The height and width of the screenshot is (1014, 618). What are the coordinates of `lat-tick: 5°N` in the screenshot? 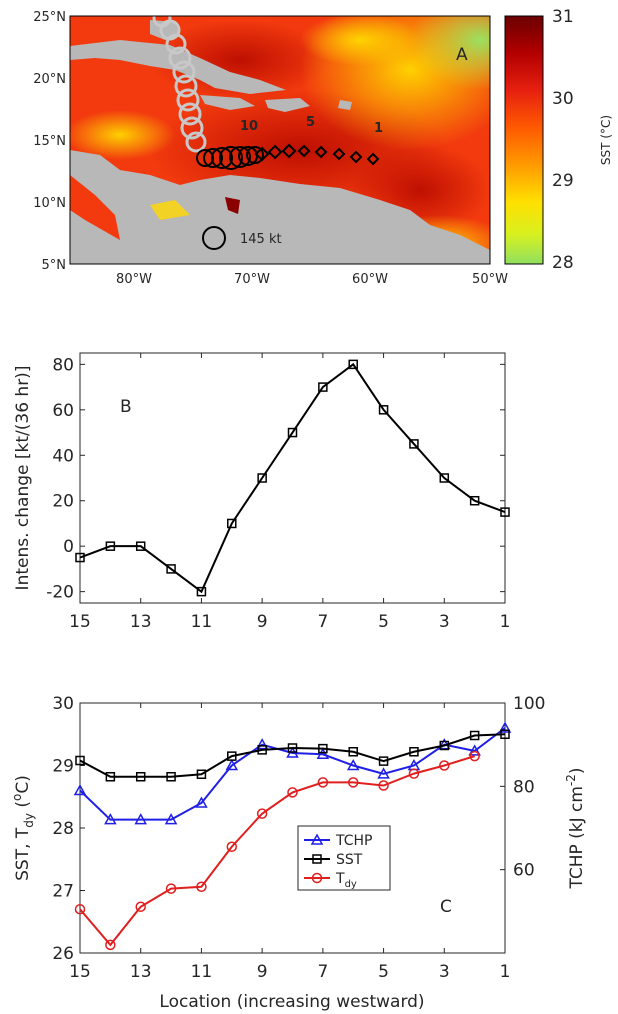 It's located at (54, 265).